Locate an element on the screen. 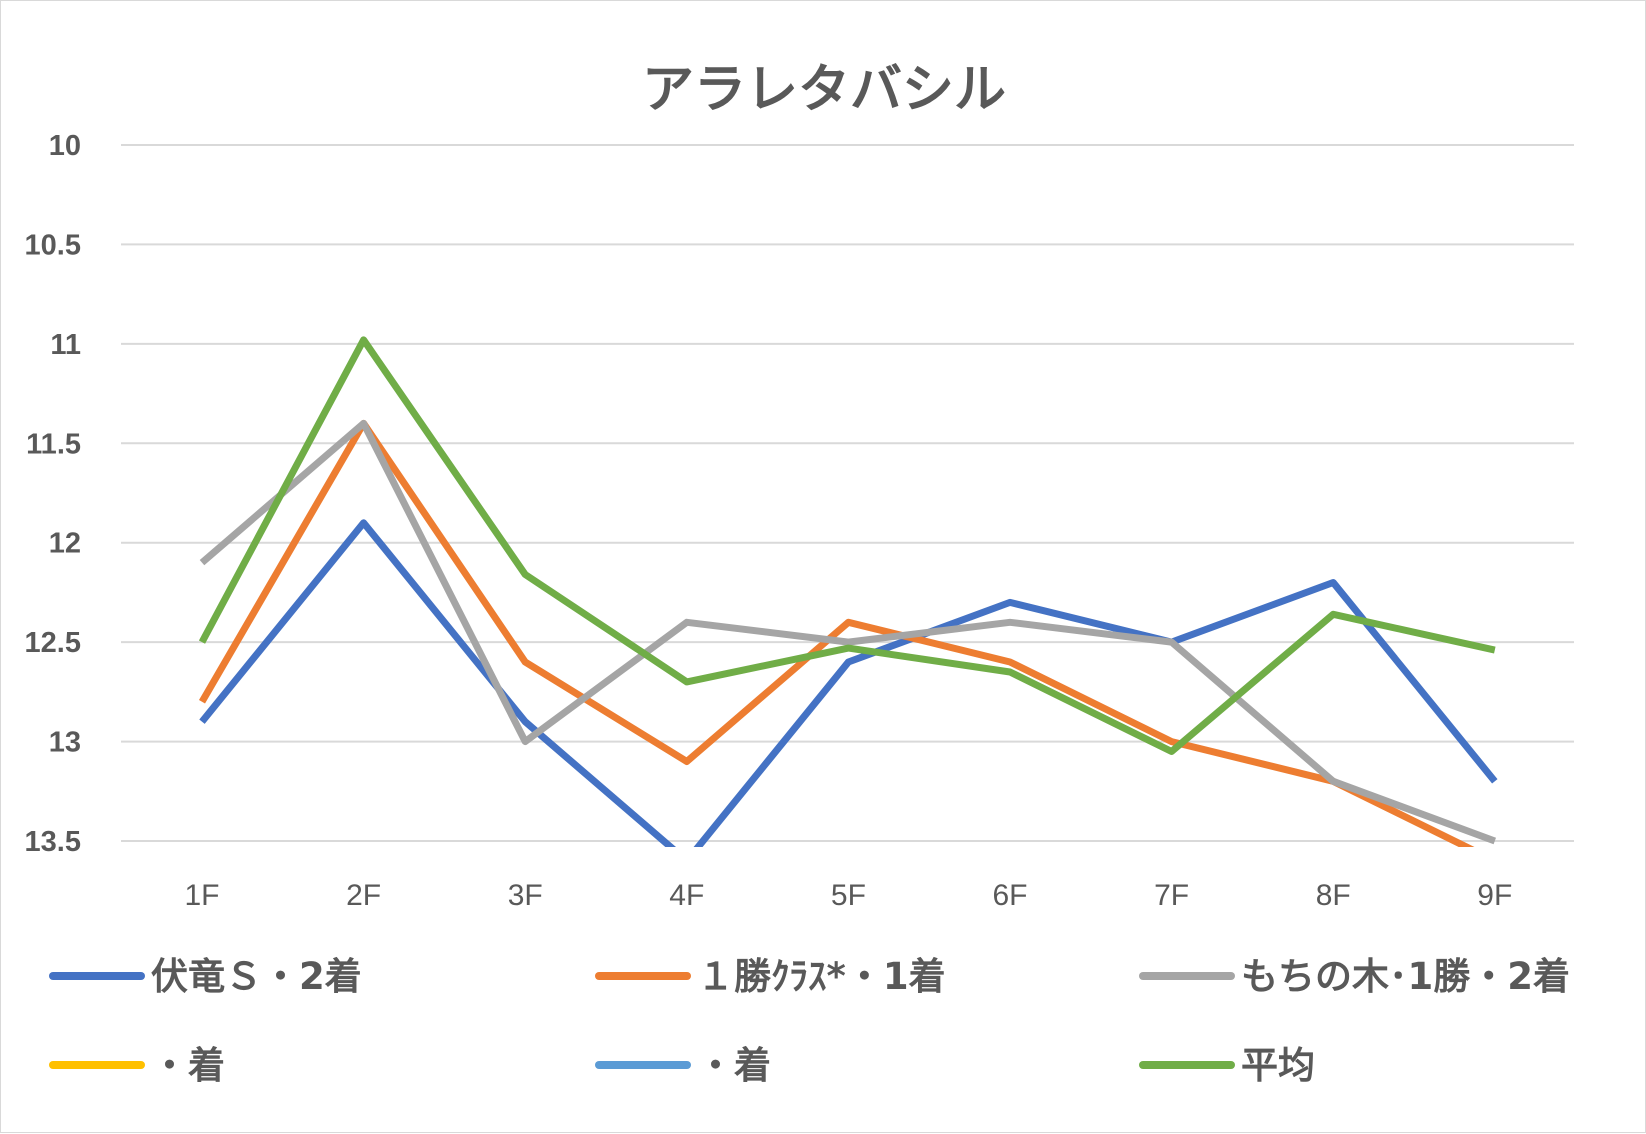  legend-label: もちの木･1勝・2着 is located at coordinates (1405, 976).